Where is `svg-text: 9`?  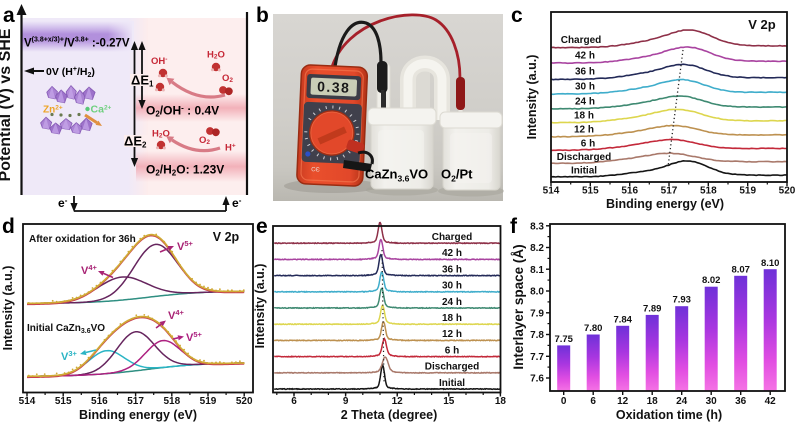 svg-text: 9 is located at coordinates (346, 401).